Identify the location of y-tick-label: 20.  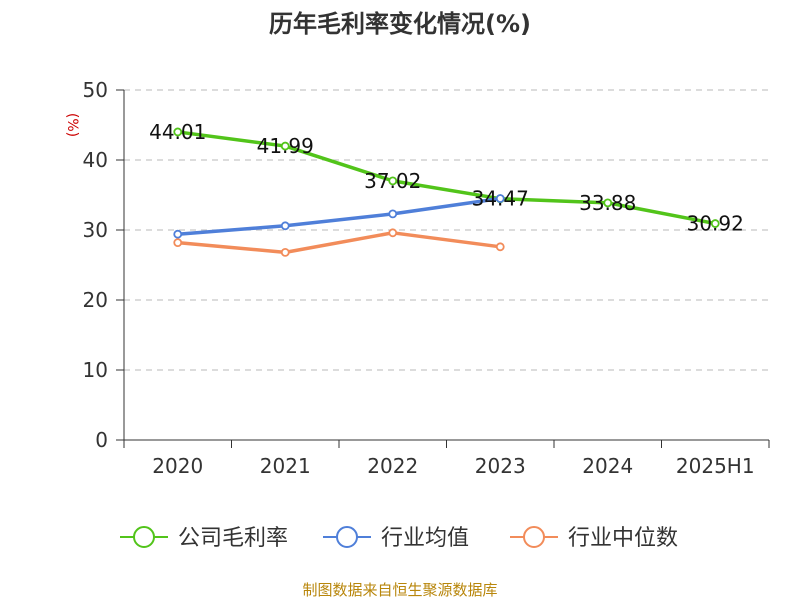
(95, 300).